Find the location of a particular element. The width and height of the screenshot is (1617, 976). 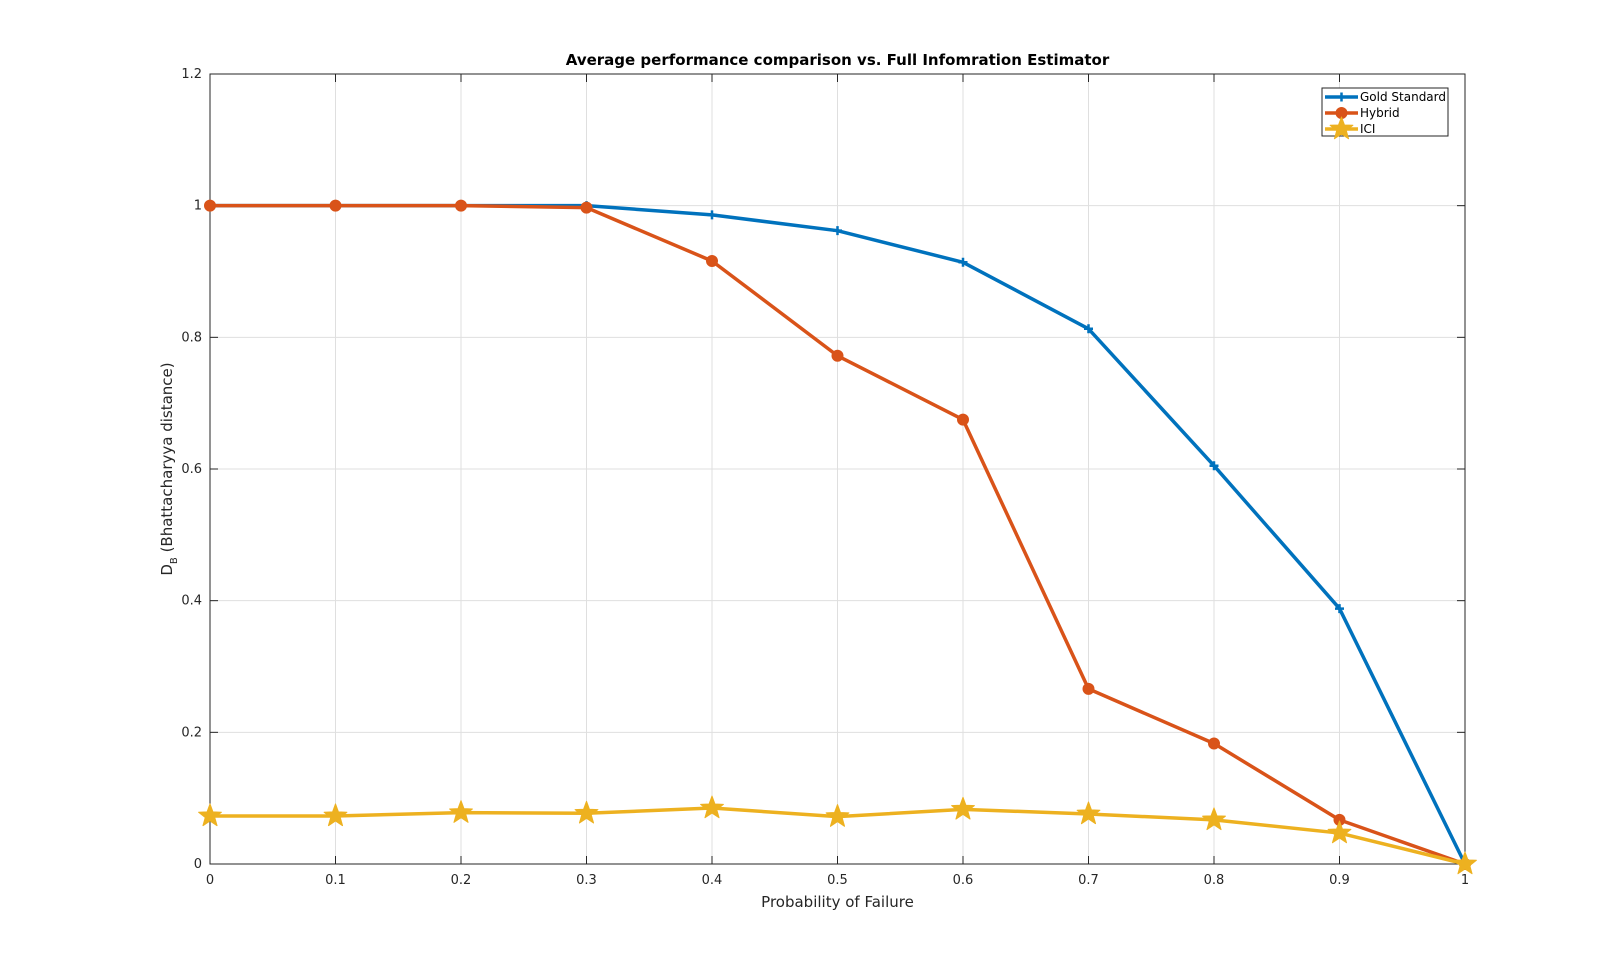

y-axis-label-suffix: (Bhattacharyya distance) is located at coordinates (167, 459).